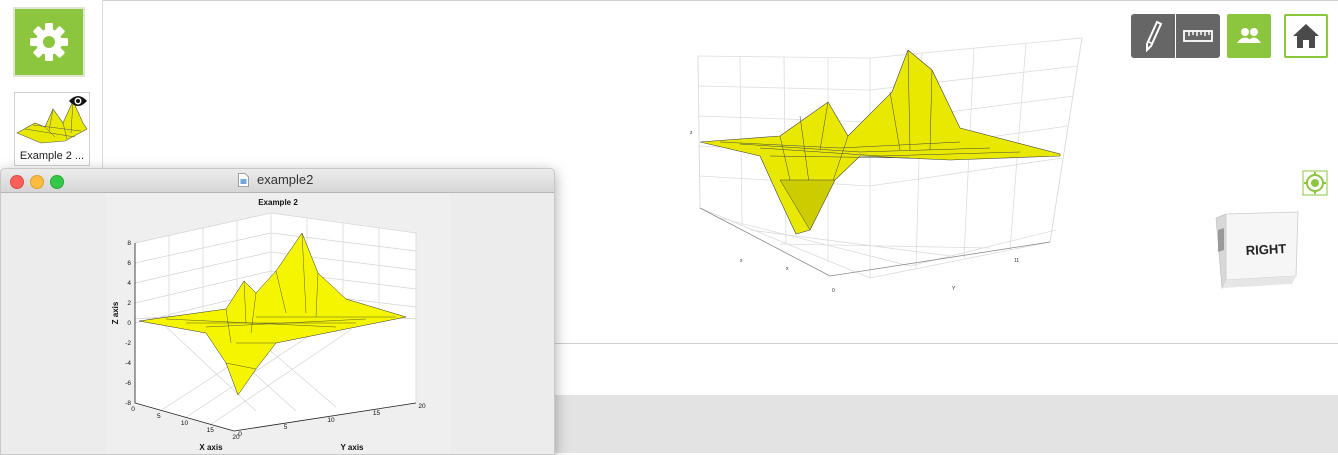 This screenshot has width=1338, height=455. Describe the element at coordinates (833, 291) in the screenshot. I see `viewer-x-tick-0: 0` at that location.